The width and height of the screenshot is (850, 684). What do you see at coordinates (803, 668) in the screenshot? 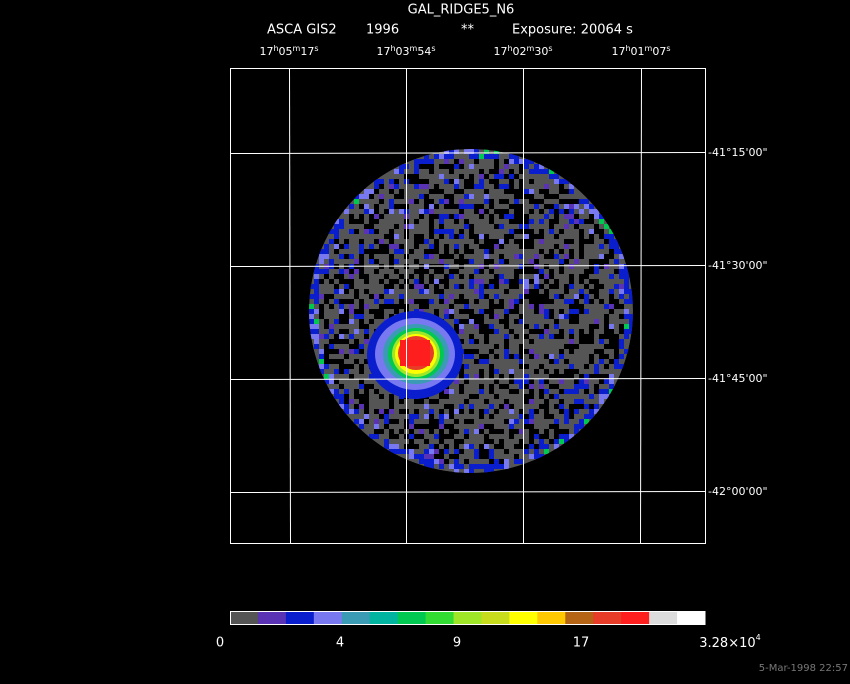
I see `timestamp: 5-Mar-1998 22:57` at bounding box center [803, 668].